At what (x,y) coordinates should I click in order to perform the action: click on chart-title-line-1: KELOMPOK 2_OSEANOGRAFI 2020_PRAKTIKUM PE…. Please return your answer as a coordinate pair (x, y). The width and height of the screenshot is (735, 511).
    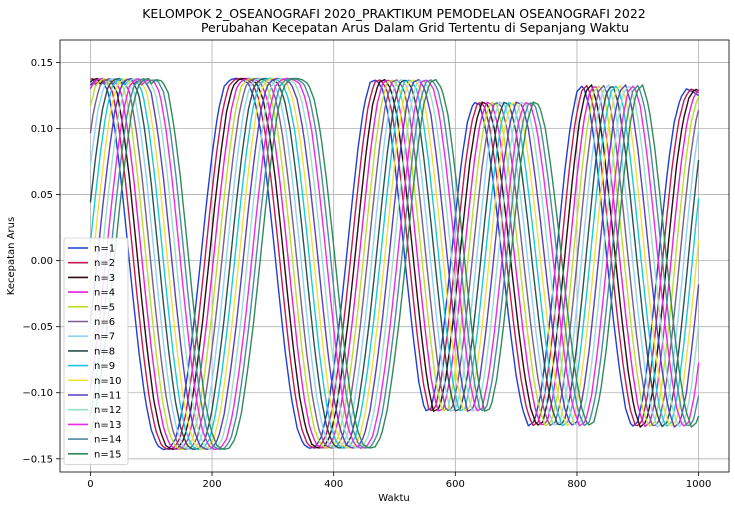
    Looking at the image, I should click on (394, 13).